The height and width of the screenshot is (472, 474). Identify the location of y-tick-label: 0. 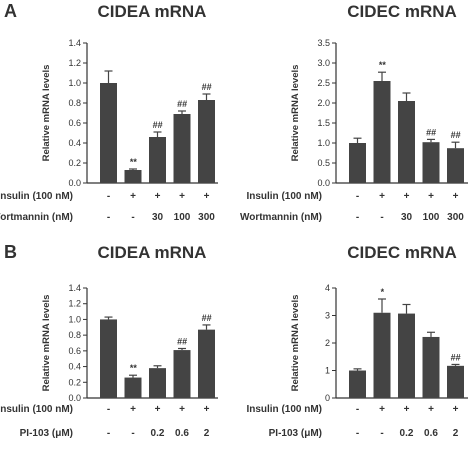
(327, 398).